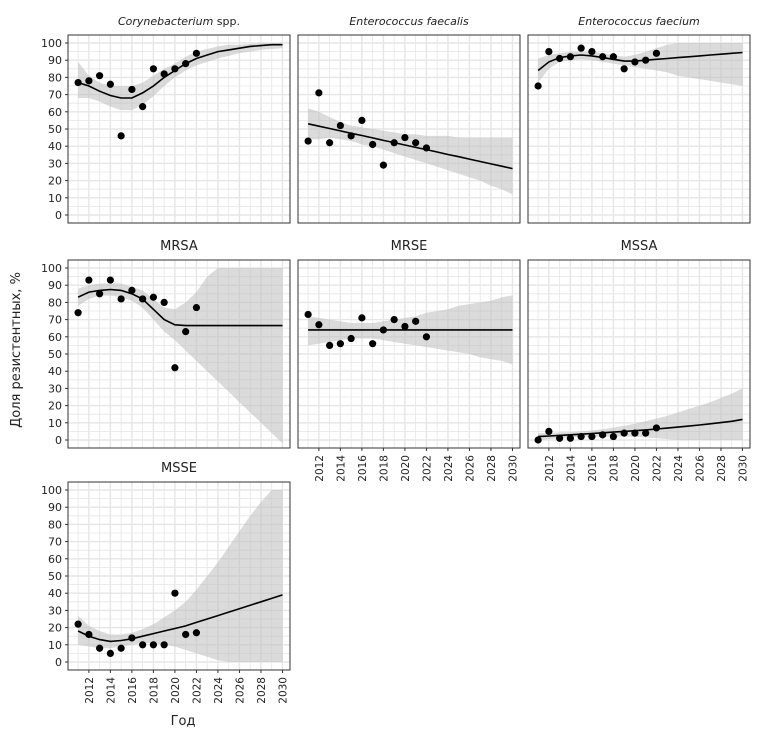 This screenshot has height=746, width=762. What do you see at coordinates (55, 559) in the screenshot?
I see `y-tick-label: 60` at bounding box center [55, 559].